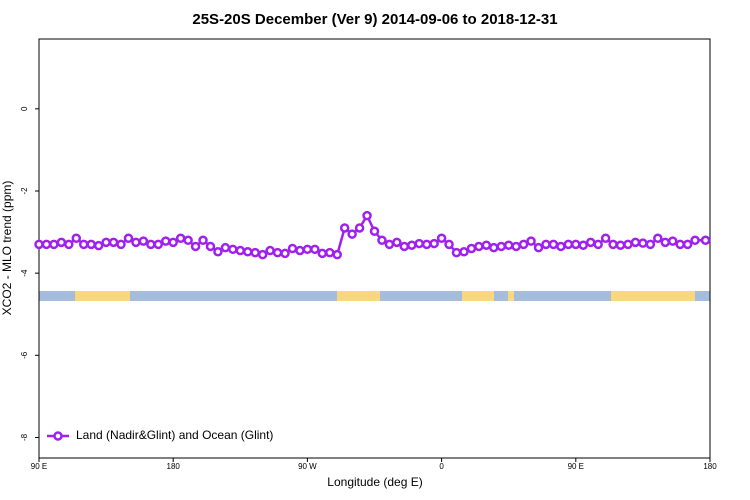 The height and width of the screenshot is (500, 750). What do you see at coordinates (24, 273) in the screenshot?
I see `y-tick-label: -4` at bounding box center [24, 273].